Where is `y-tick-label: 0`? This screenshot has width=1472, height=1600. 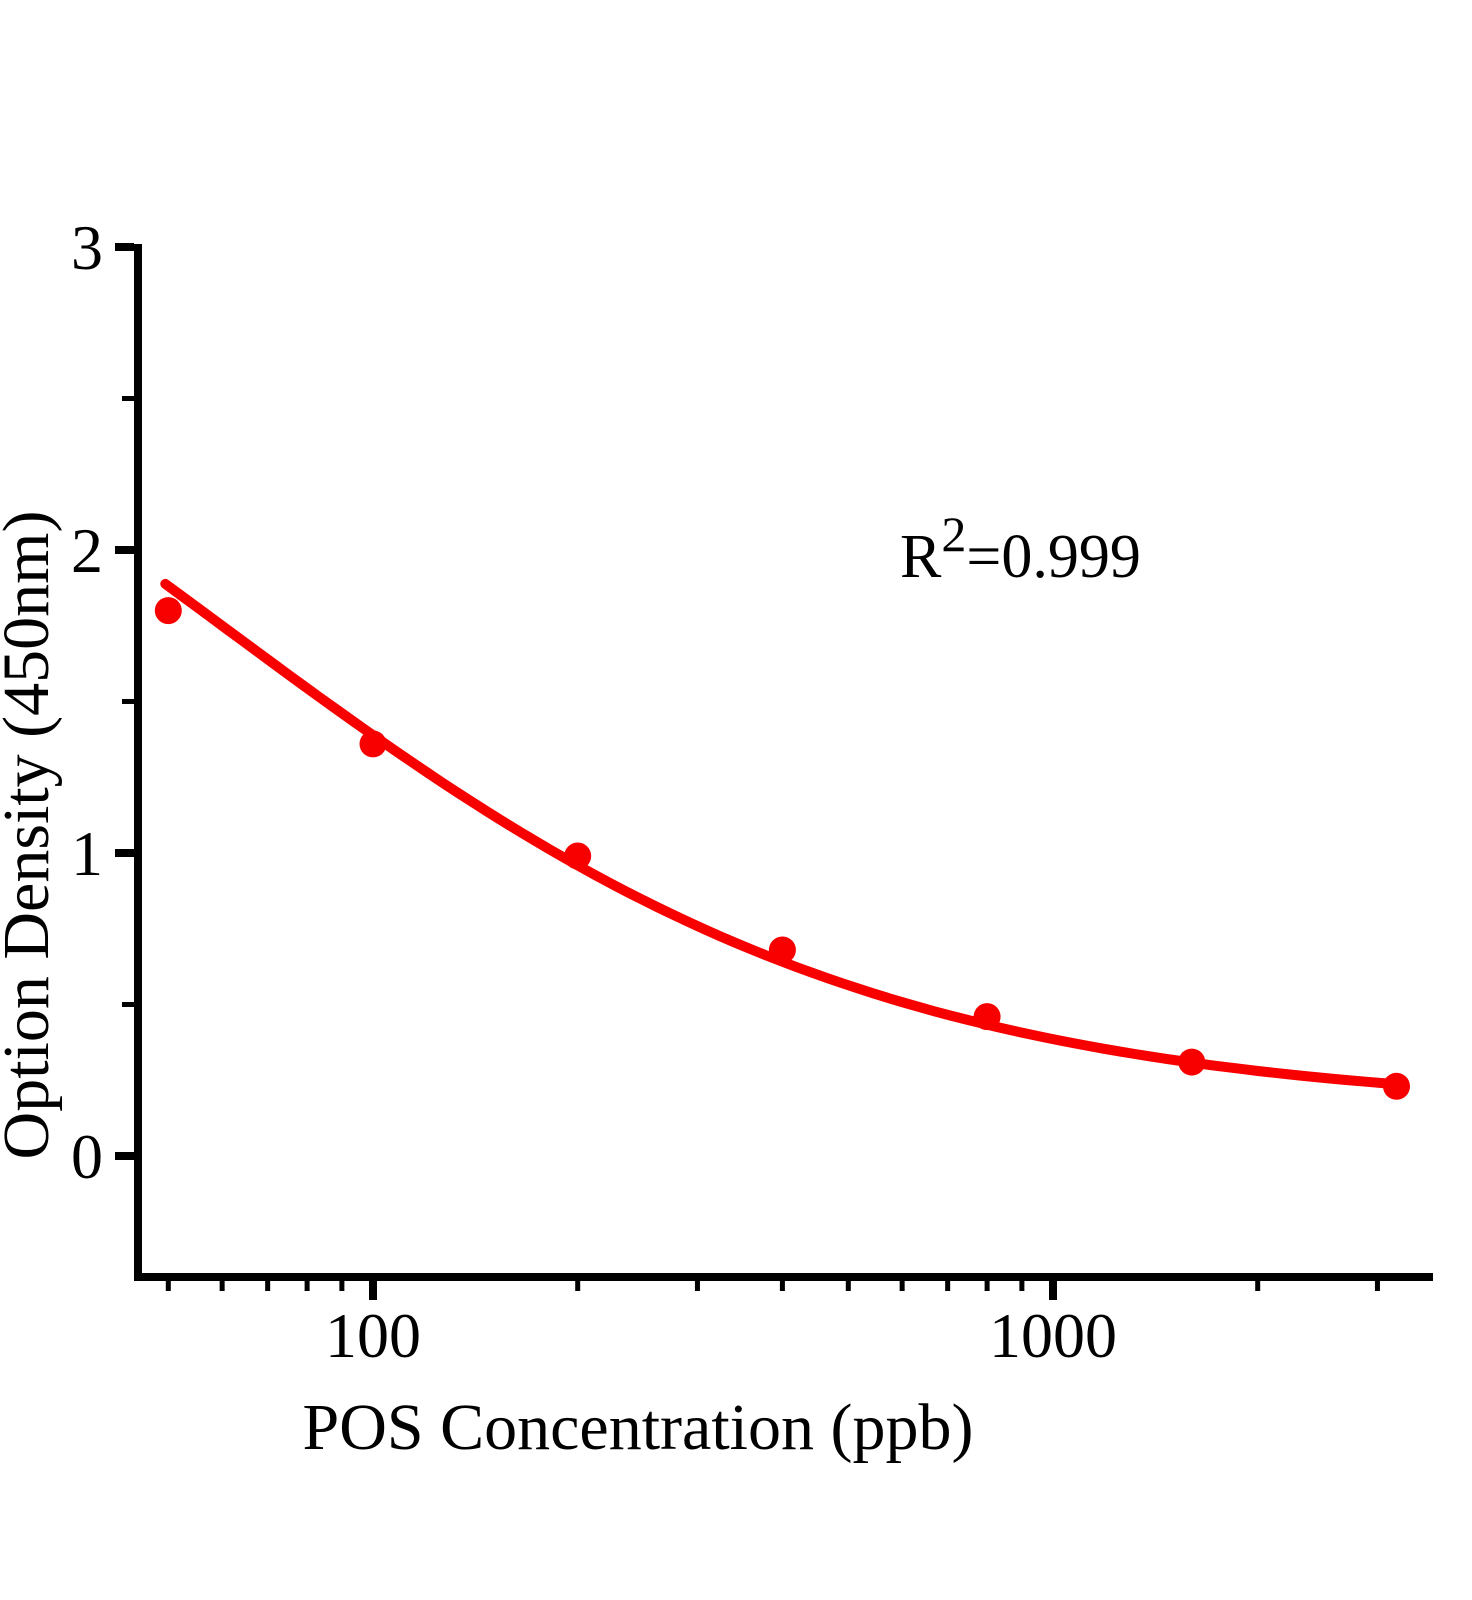
y-tick-label: 0 is located at coordinates (87, 1156).